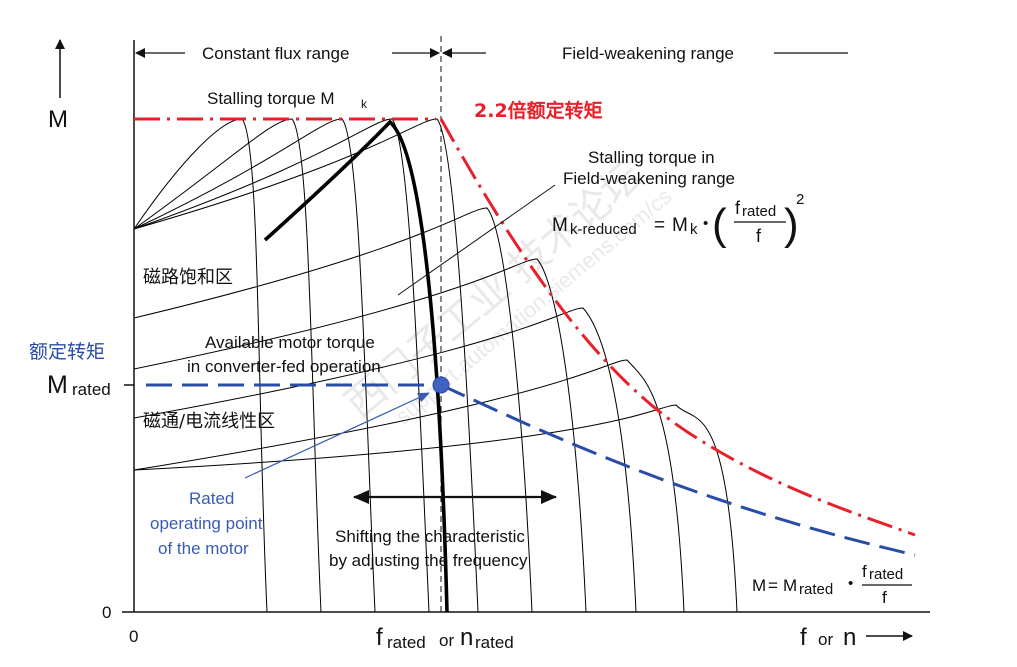 The image size is (1017, 667). Describe the element at coordinates (476, 240) in the screenshot. I see `stalling-fw-pointer` at that location.